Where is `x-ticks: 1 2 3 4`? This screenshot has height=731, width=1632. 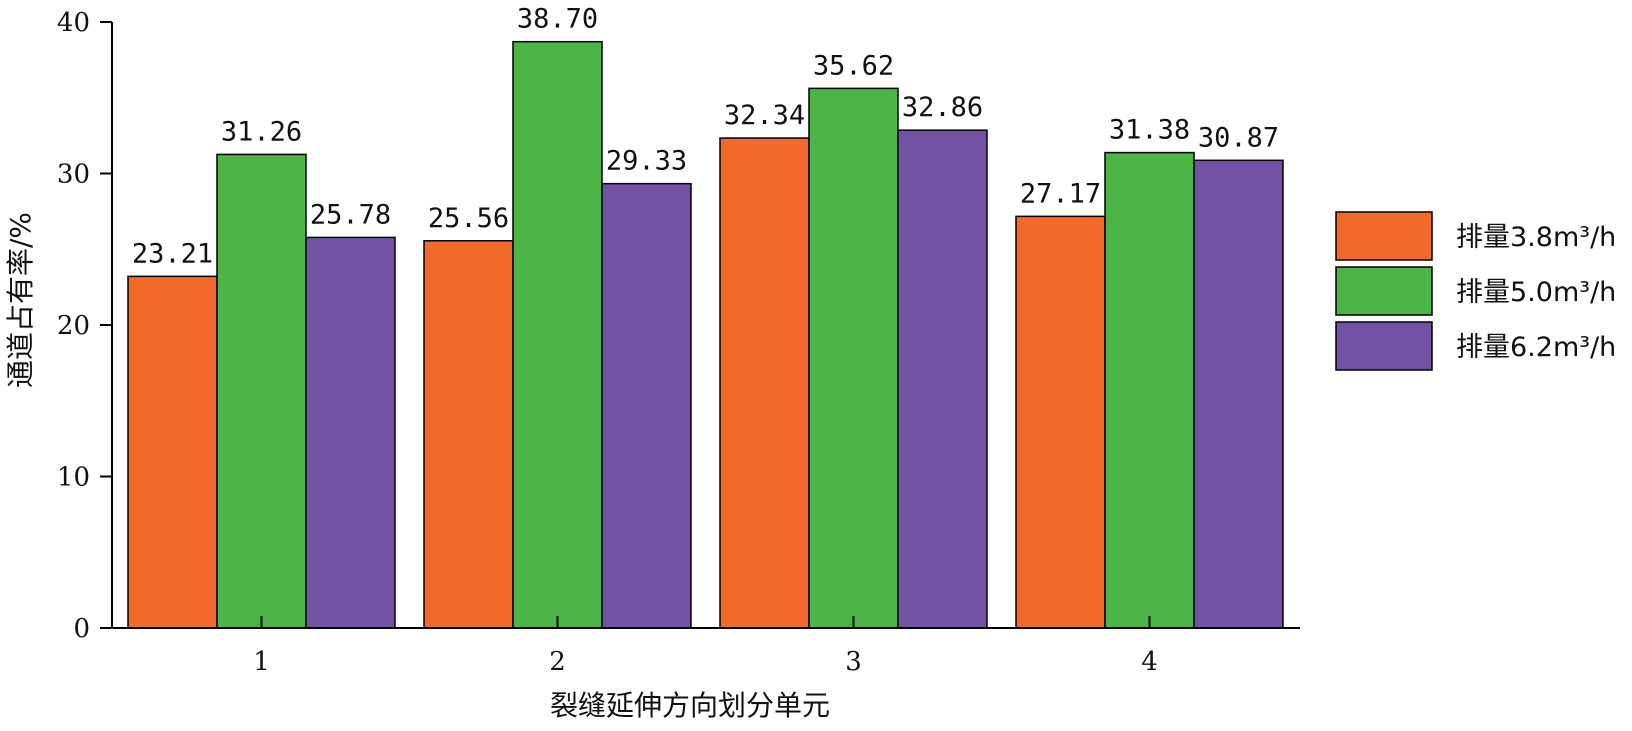
x-ticks: 1 2 3 4 is located at coordinates (705, 646).